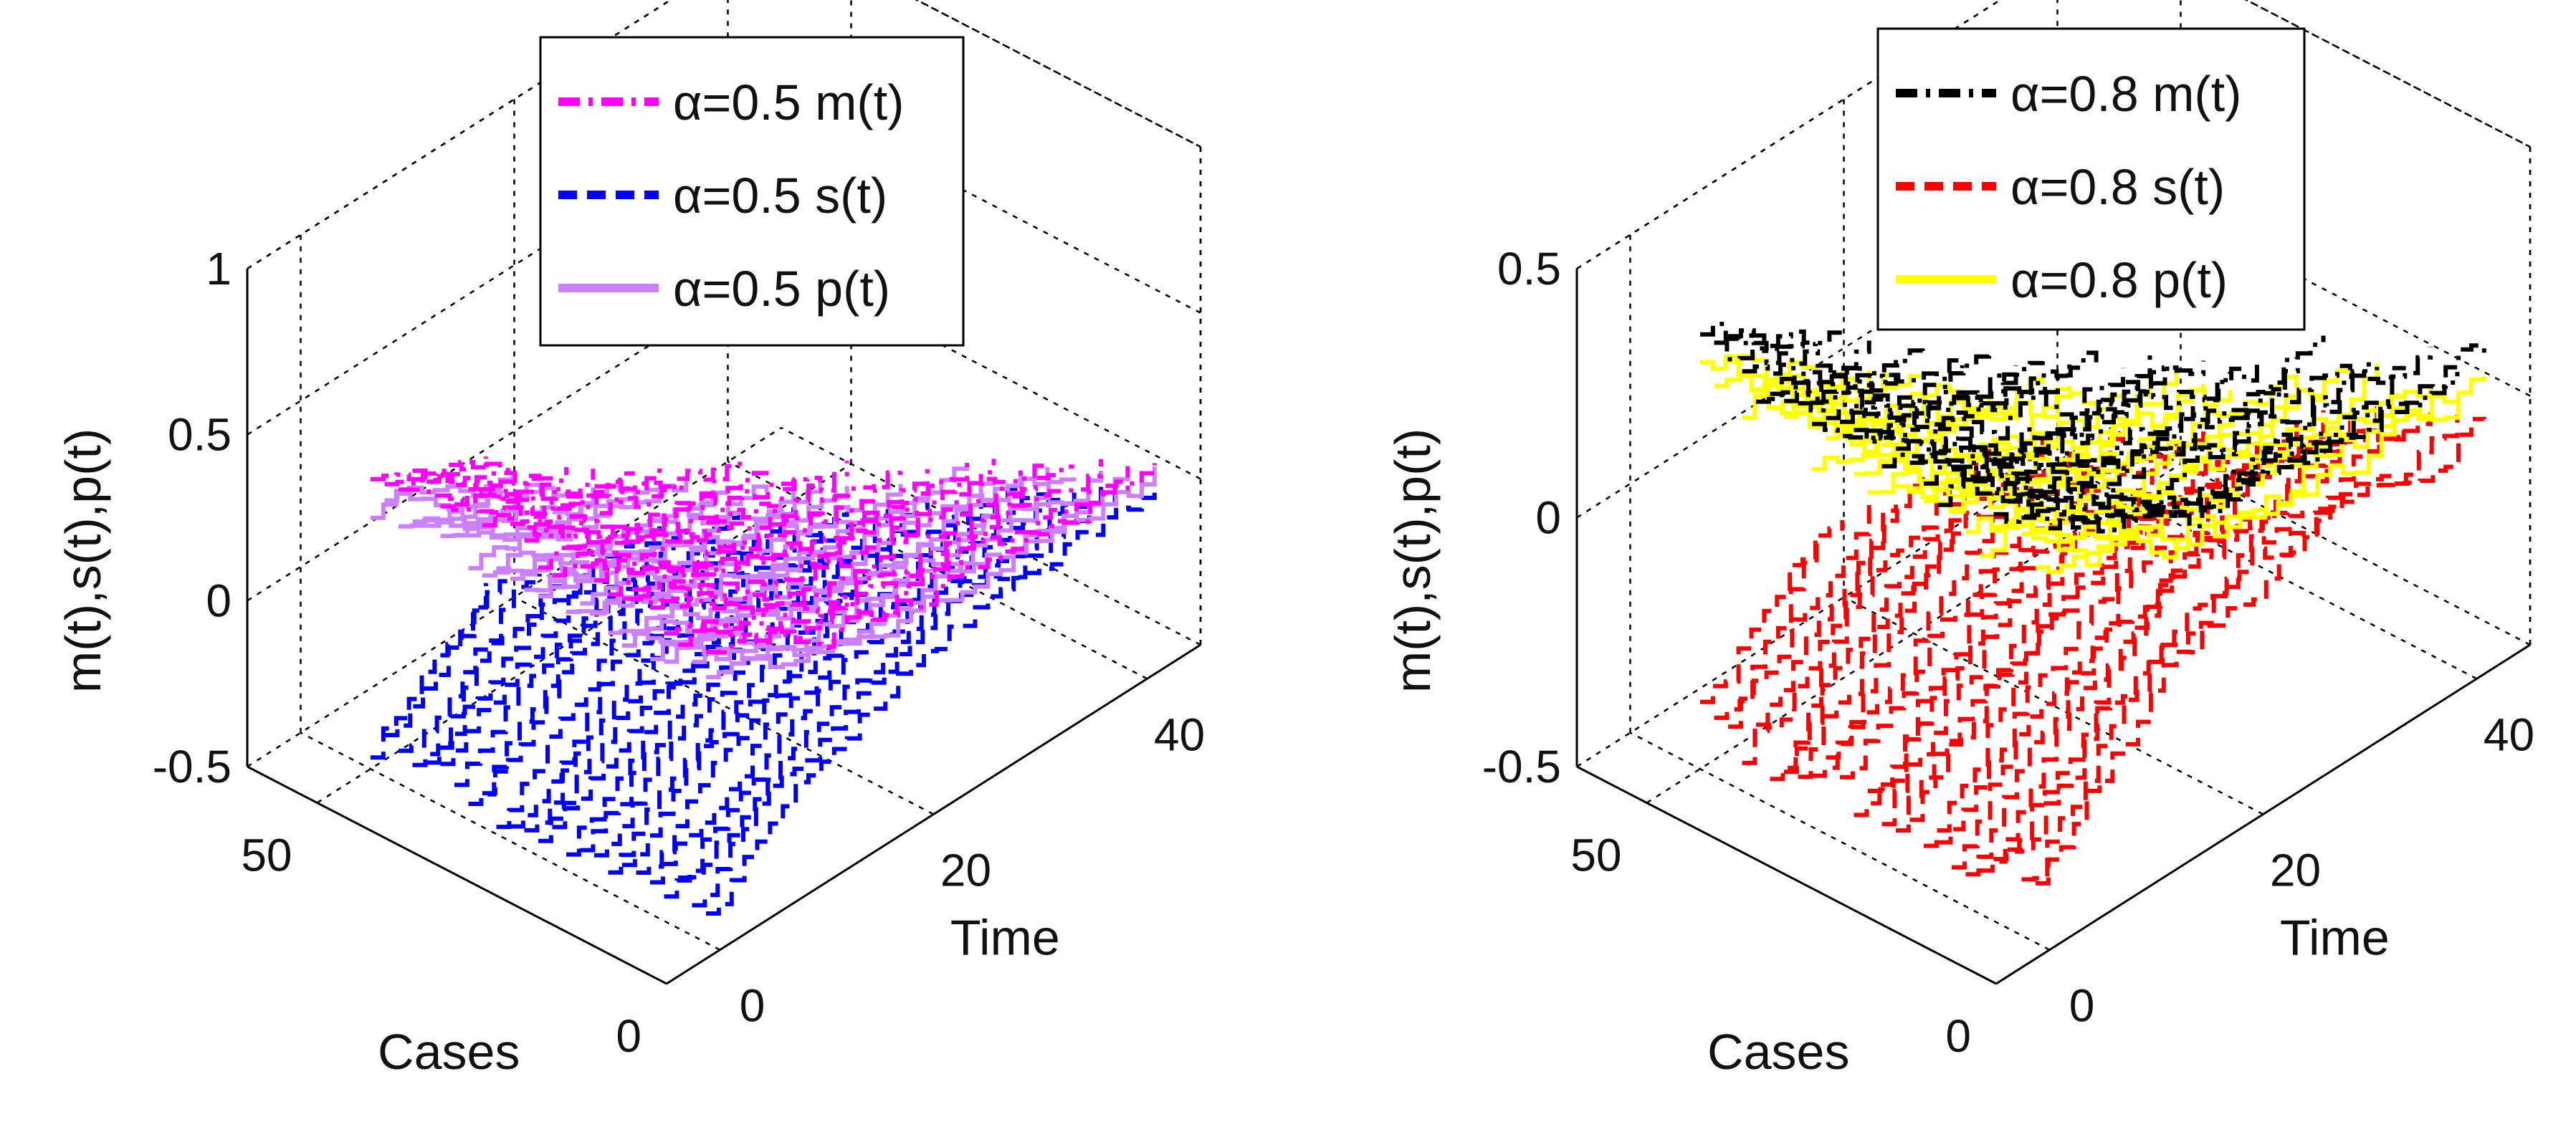  What do you see at coordinates (200, 435) in the screenshot?
I see `z-tick-label: 0.5` at bounding box center [200, 435].